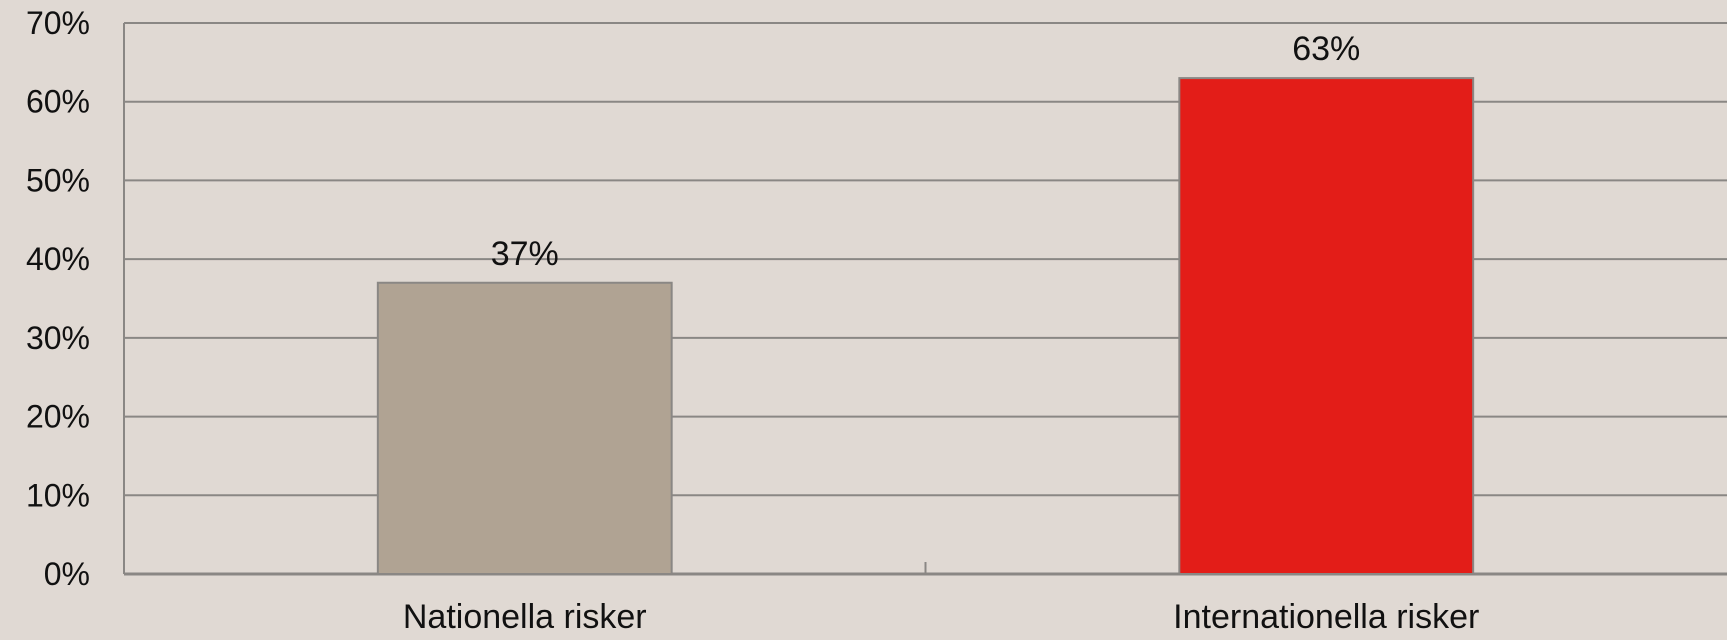  I want to click on y-tick-label: 20%, so click(58, 417).